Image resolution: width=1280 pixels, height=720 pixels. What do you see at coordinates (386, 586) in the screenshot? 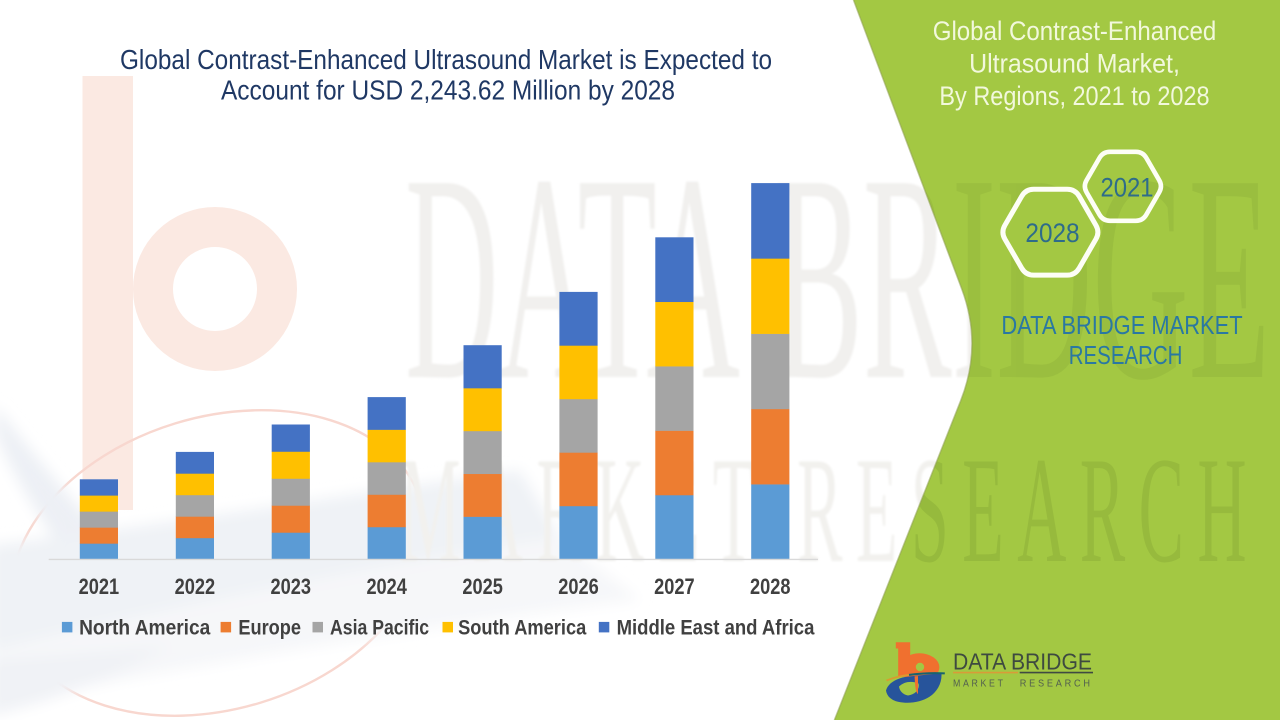
I see `svg-text: 2024` at bounding box center [386, 586].